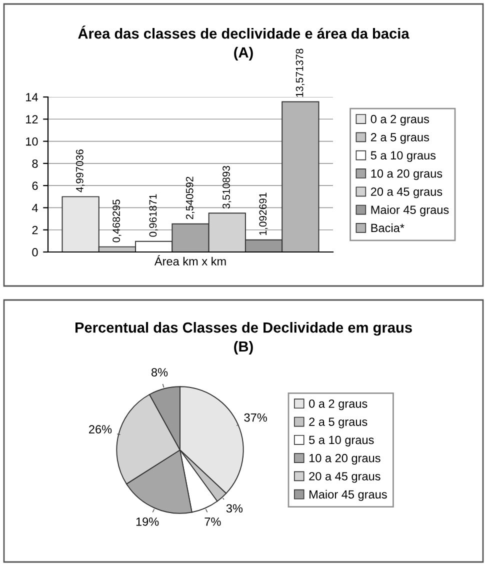 The width and height of the screenshot is (487, 567). I want to click on x-tick-label: Área km x km, so click(190, 260).